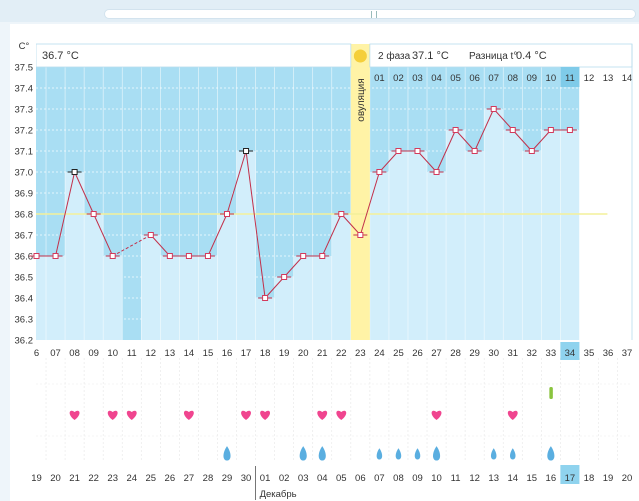  I want to click on phase2-day: 04, so click(436, 78).